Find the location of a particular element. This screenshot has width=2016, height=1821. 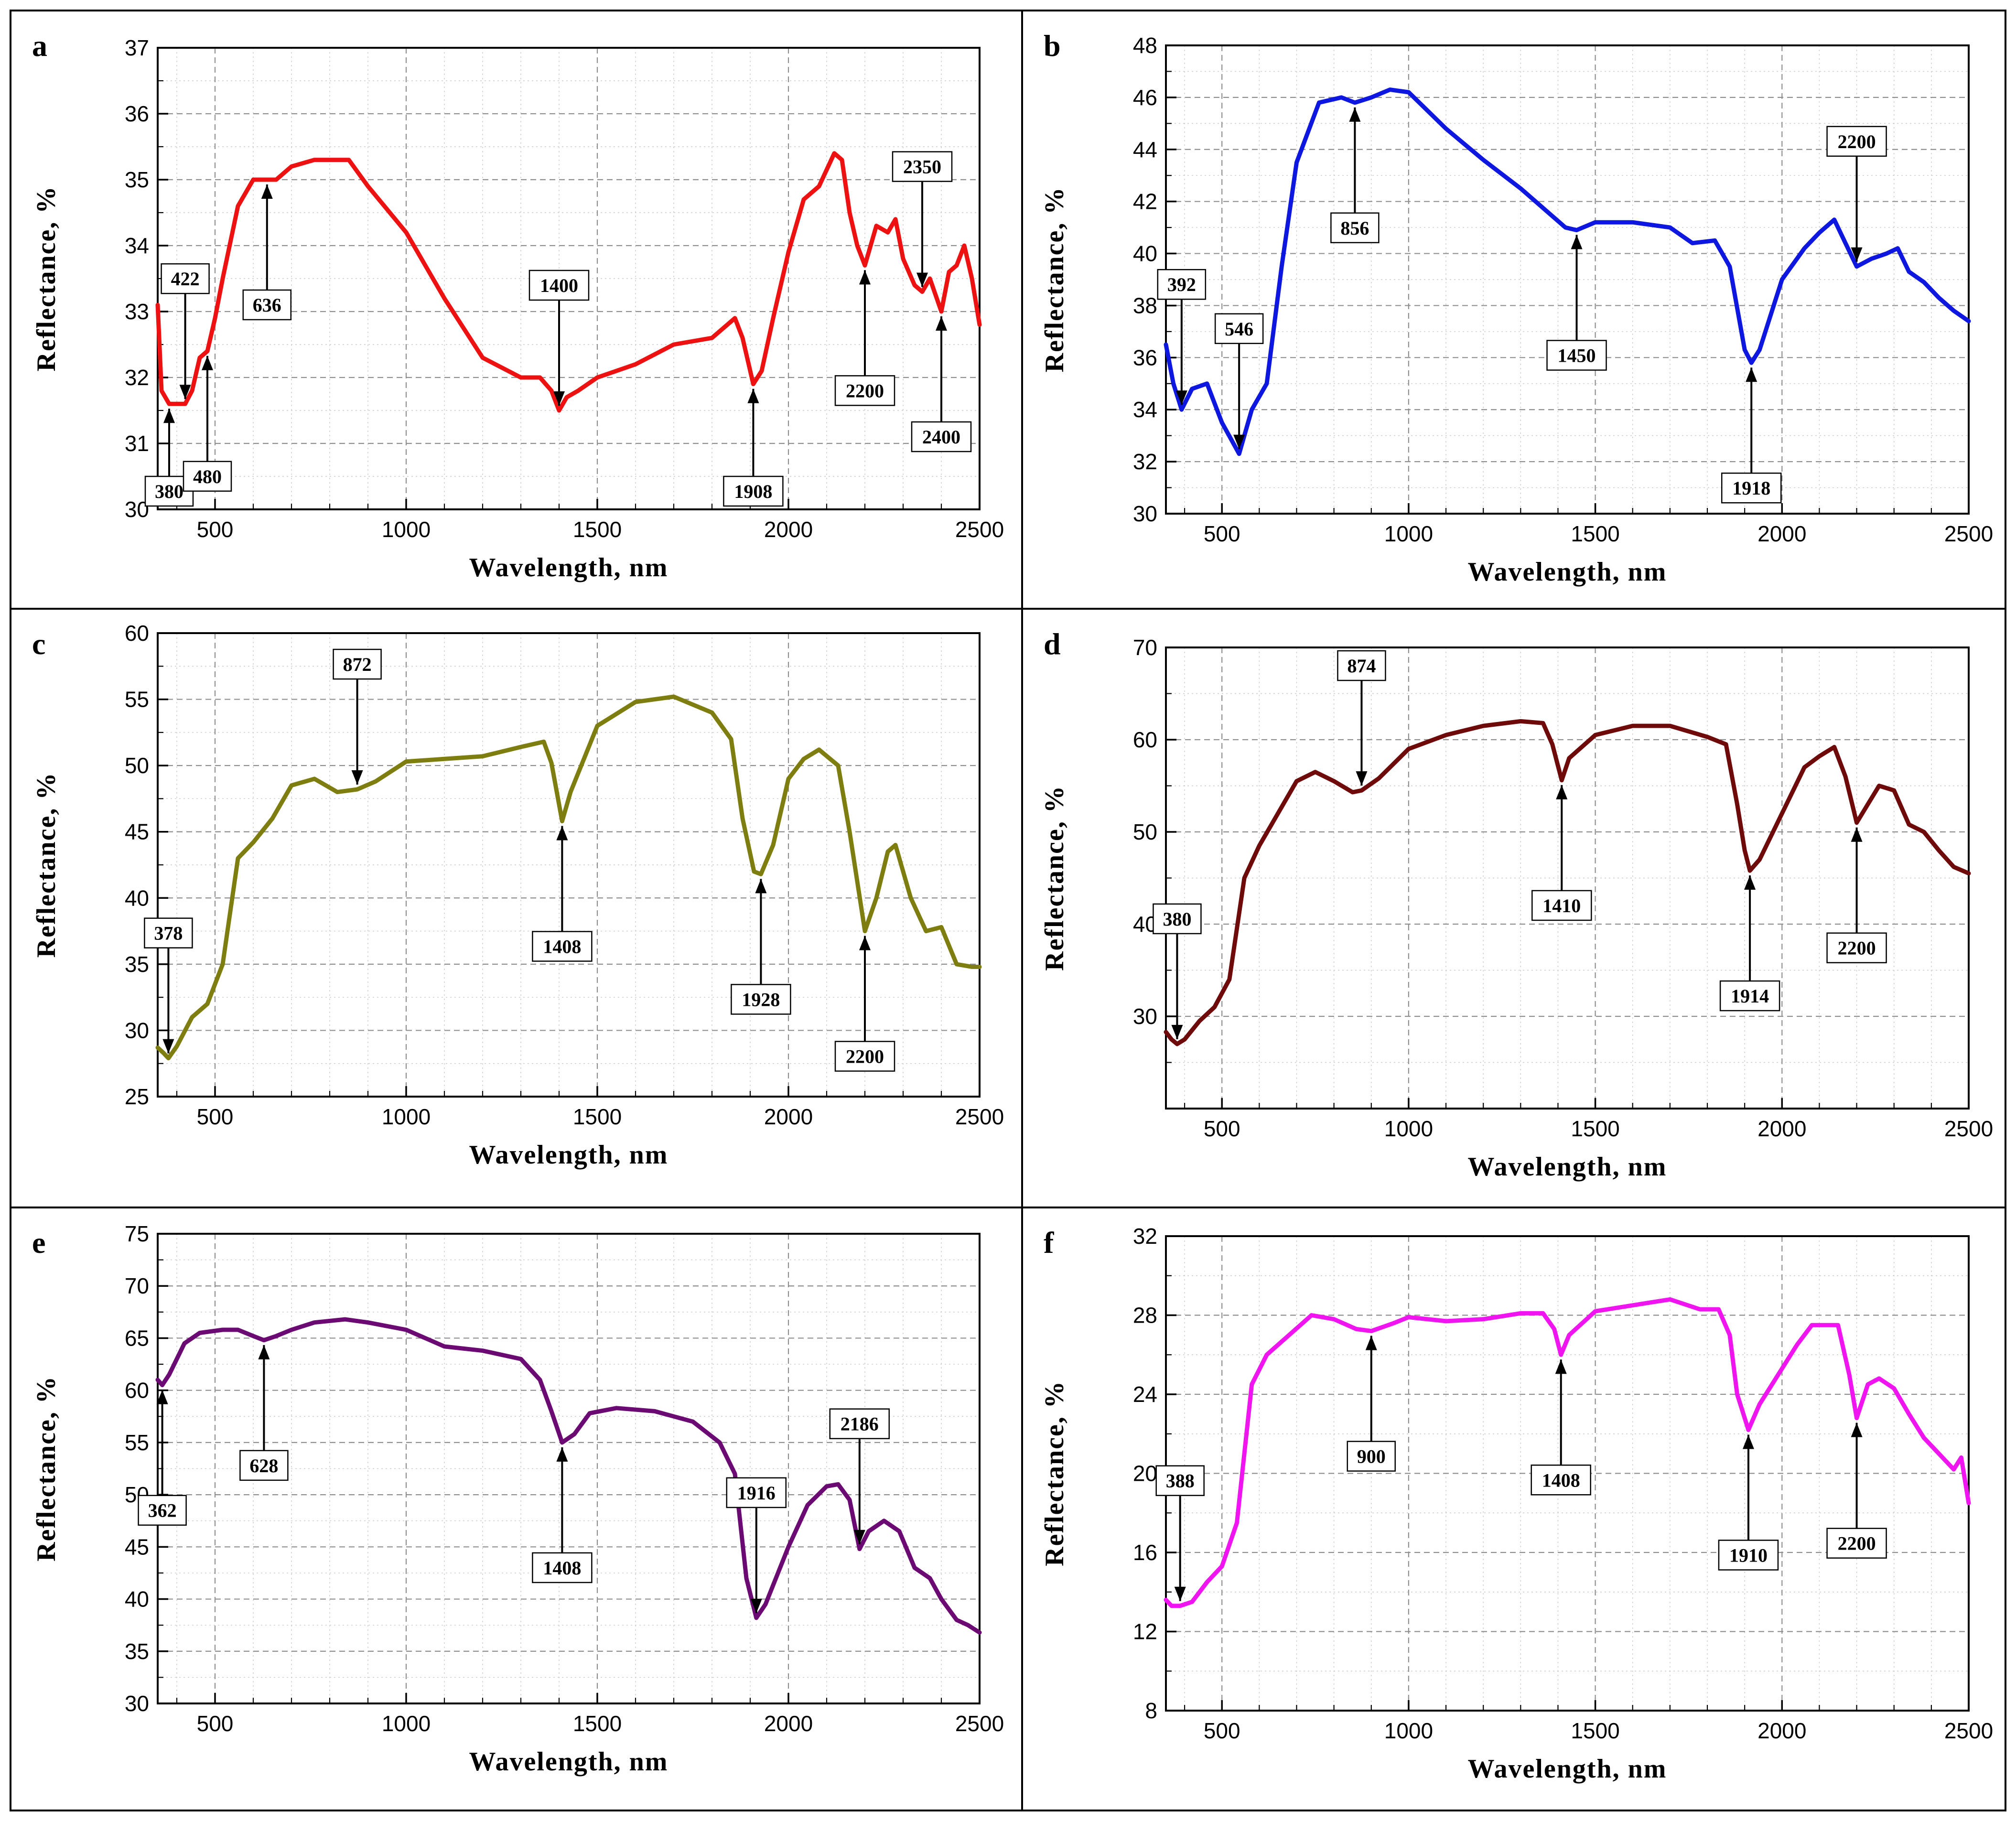

series-line-e is located at coordinates (568, 1476).